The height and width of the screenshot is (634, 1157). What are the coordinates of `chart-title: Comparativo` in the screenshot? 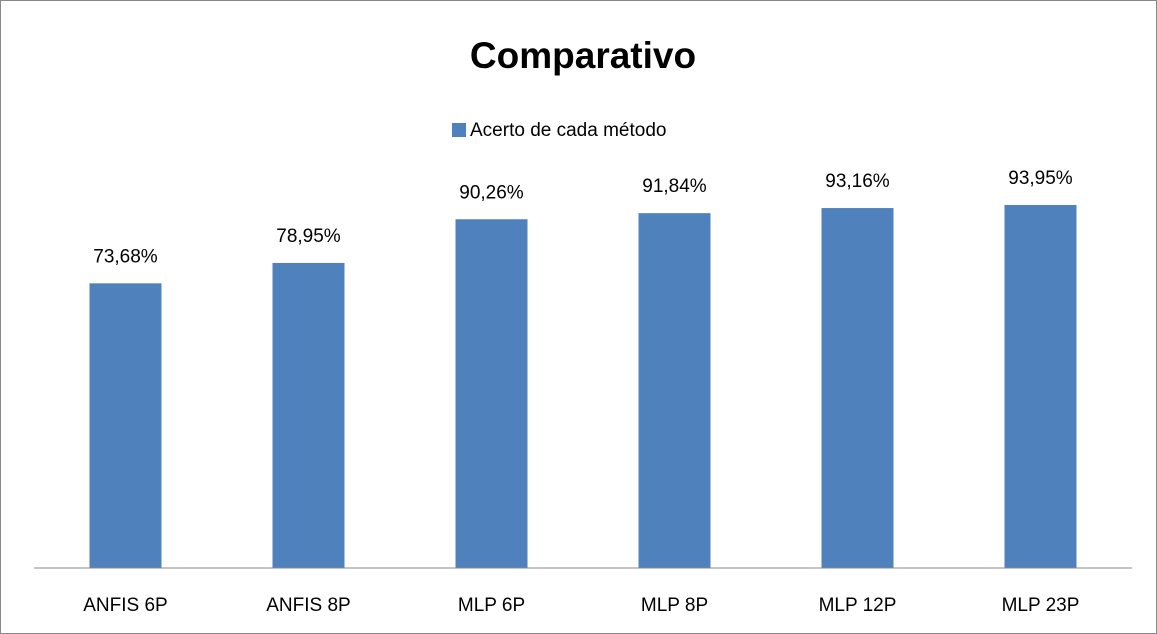 It's located at (583, 55).